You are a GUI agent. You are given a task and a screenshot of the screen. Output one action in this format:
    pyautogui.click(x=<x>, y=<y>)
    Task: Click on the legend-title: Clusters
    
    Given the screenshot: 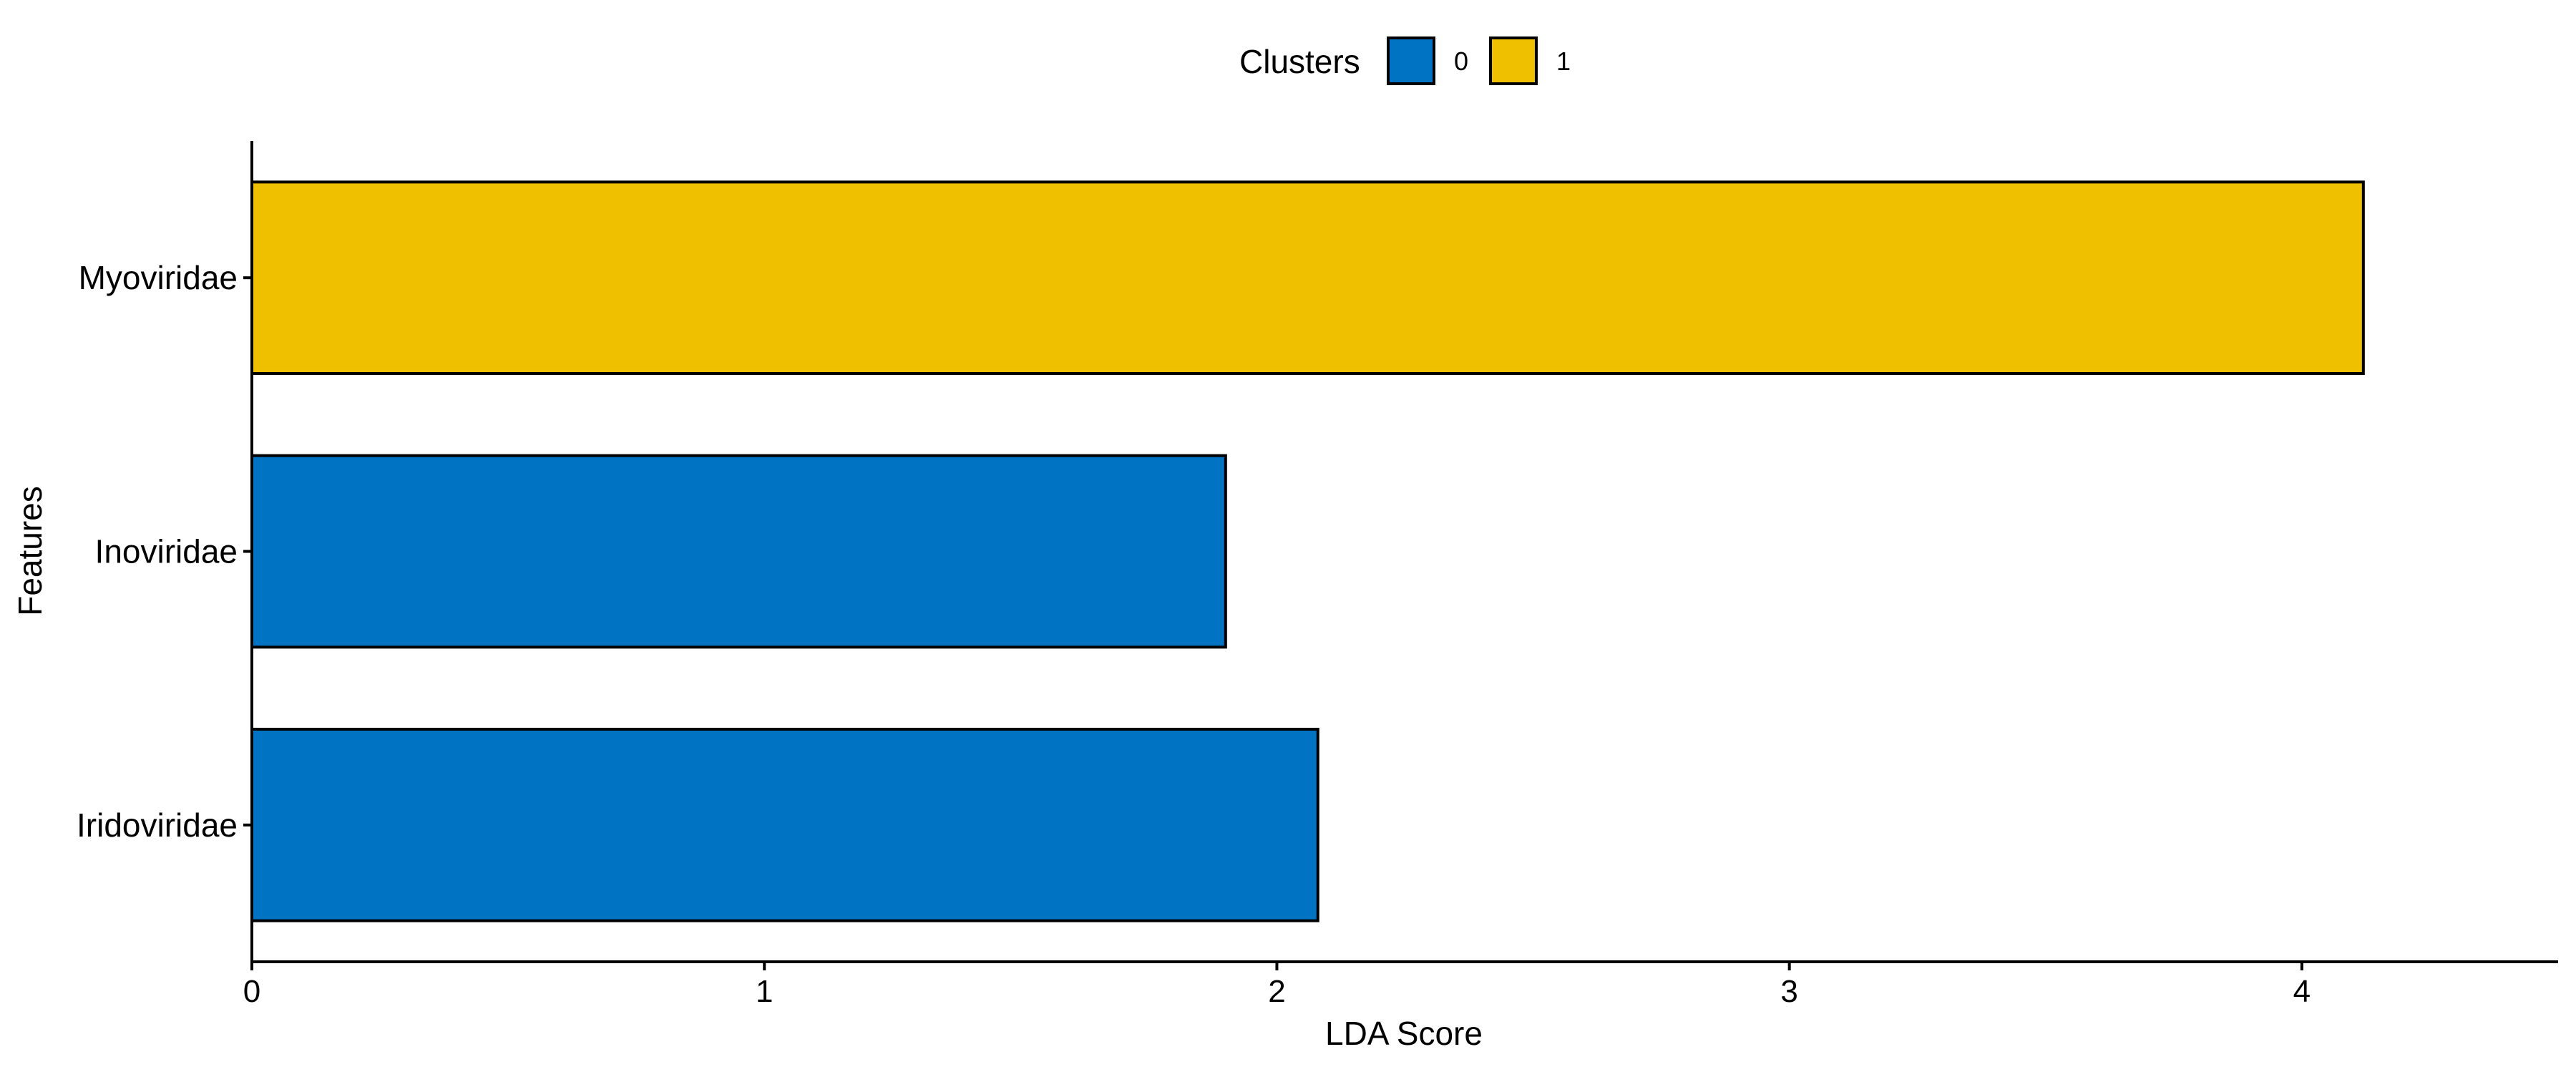 What is the action you would take?
    pyautogui.click(x=1299, y=62)
    